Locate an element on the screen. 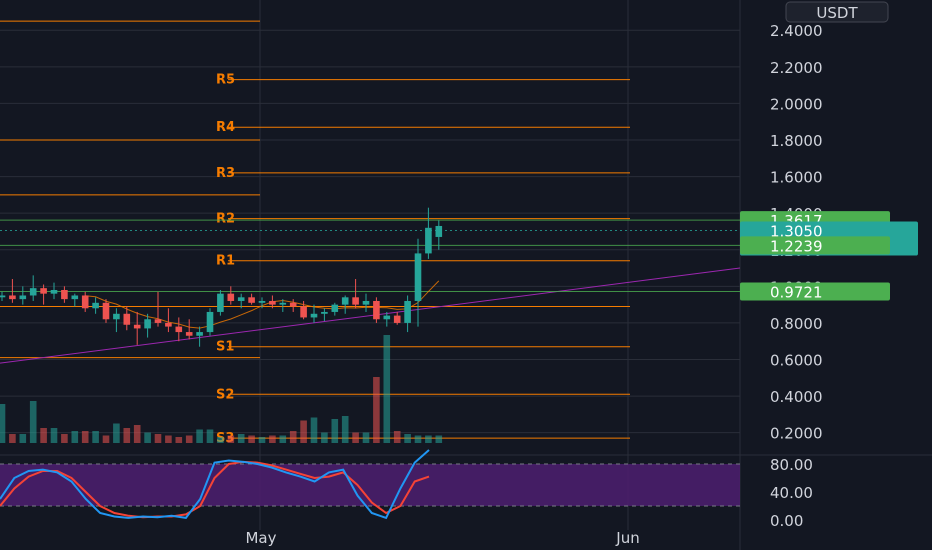  pivot-label-r3: R3 is located at coordinates (225, 173).